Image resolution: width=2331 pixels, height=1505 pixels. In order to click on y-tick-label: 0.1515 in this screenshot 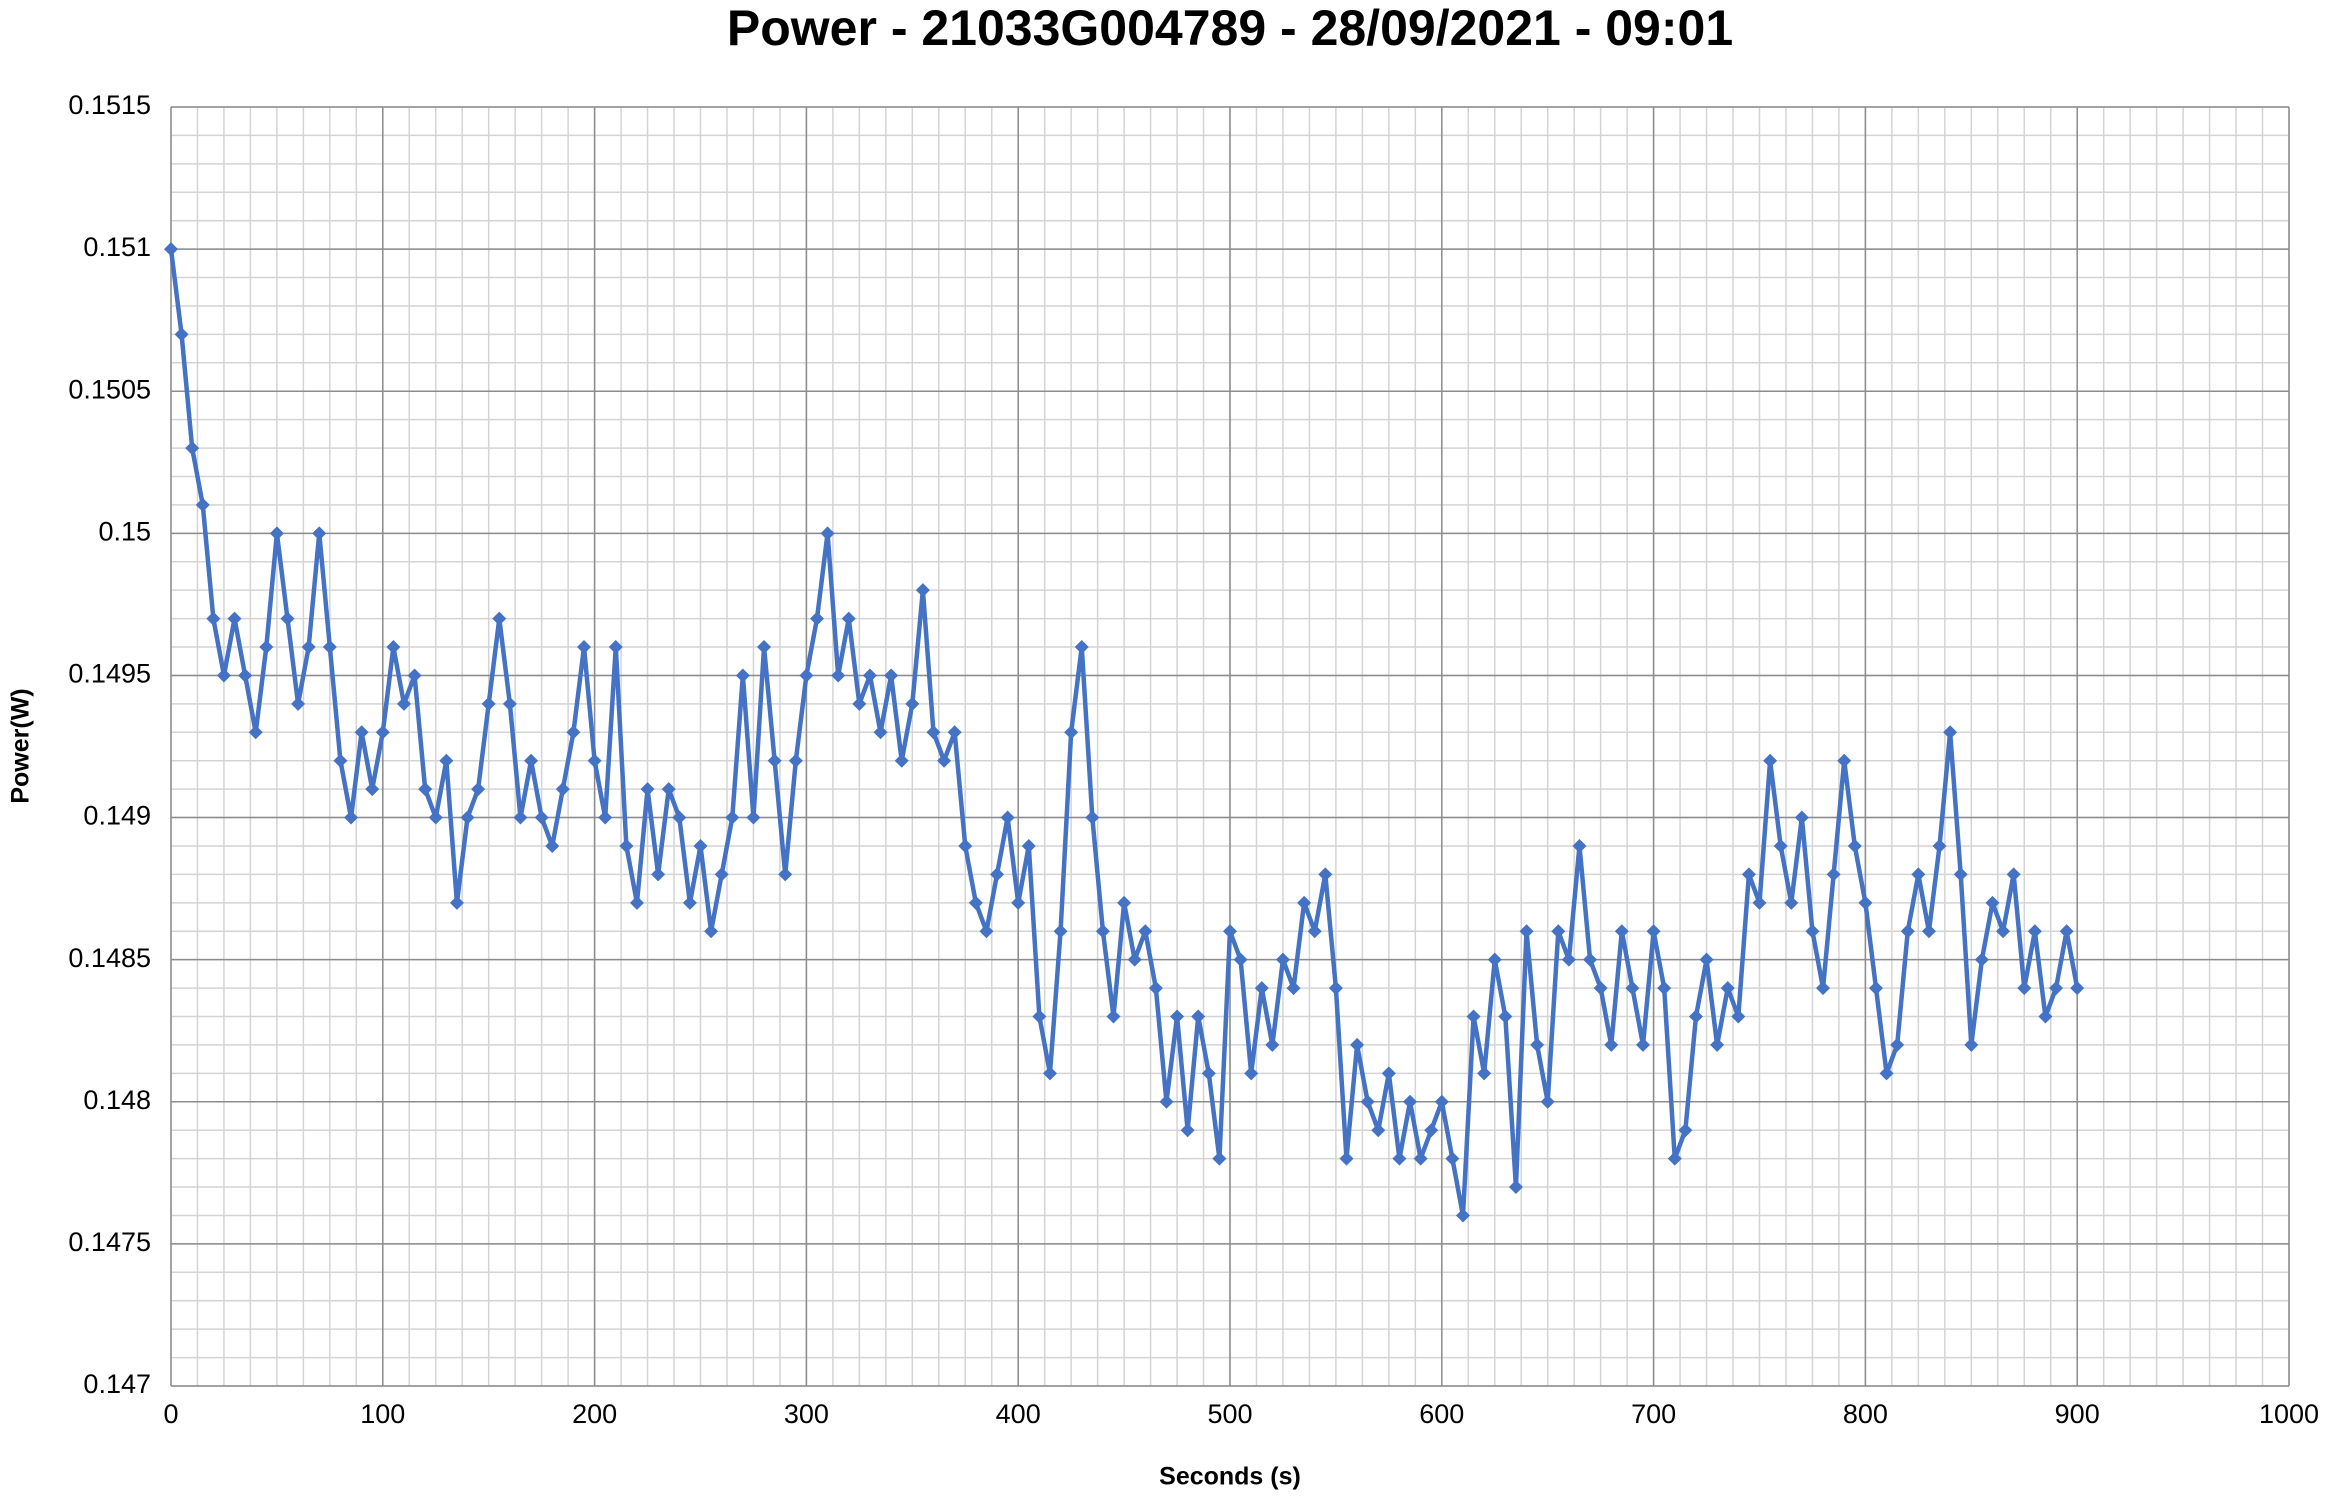, I will do `click(109, 105)`.